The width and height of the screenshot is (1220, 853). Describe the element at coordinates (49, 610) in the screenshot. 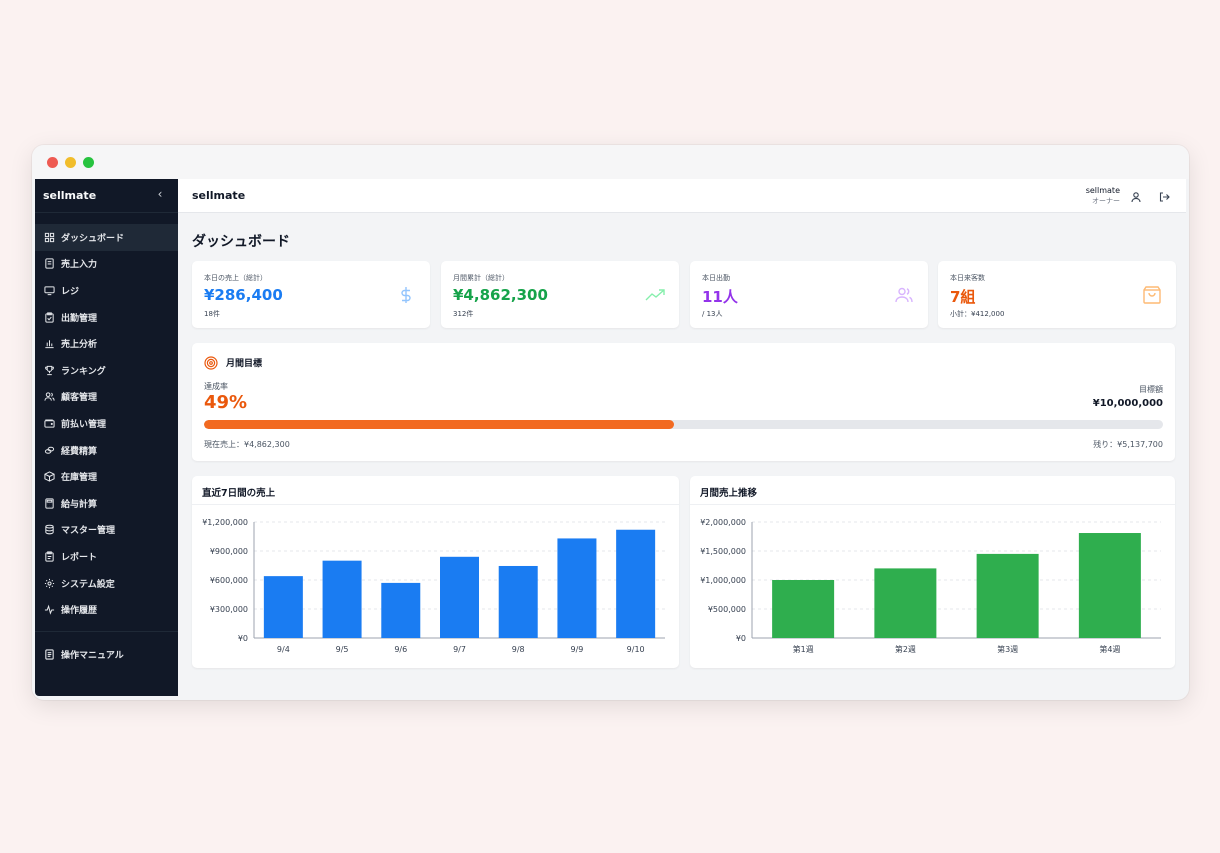

I see `activity-icon` at that location.